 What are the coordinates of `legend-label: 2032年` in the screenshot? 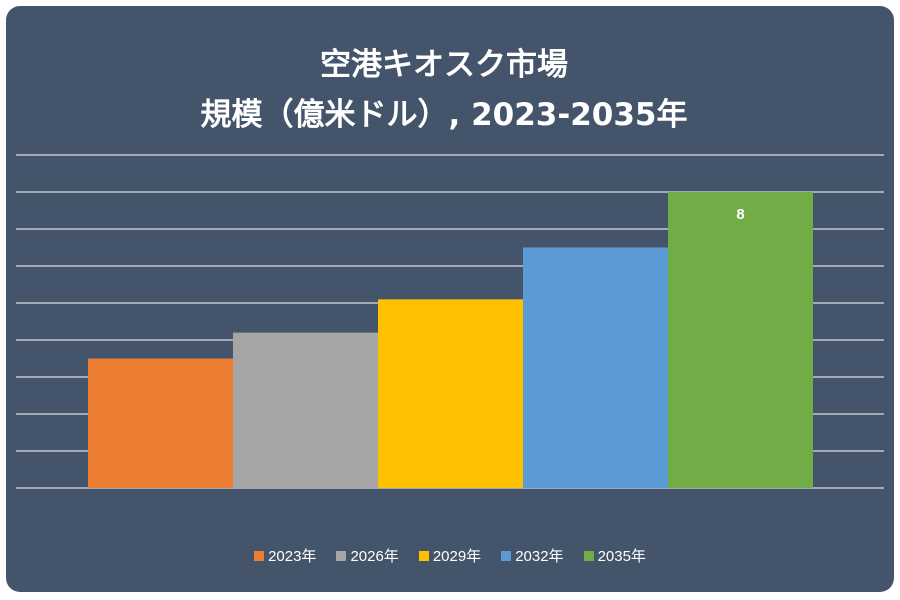 It's located at (539, 556).